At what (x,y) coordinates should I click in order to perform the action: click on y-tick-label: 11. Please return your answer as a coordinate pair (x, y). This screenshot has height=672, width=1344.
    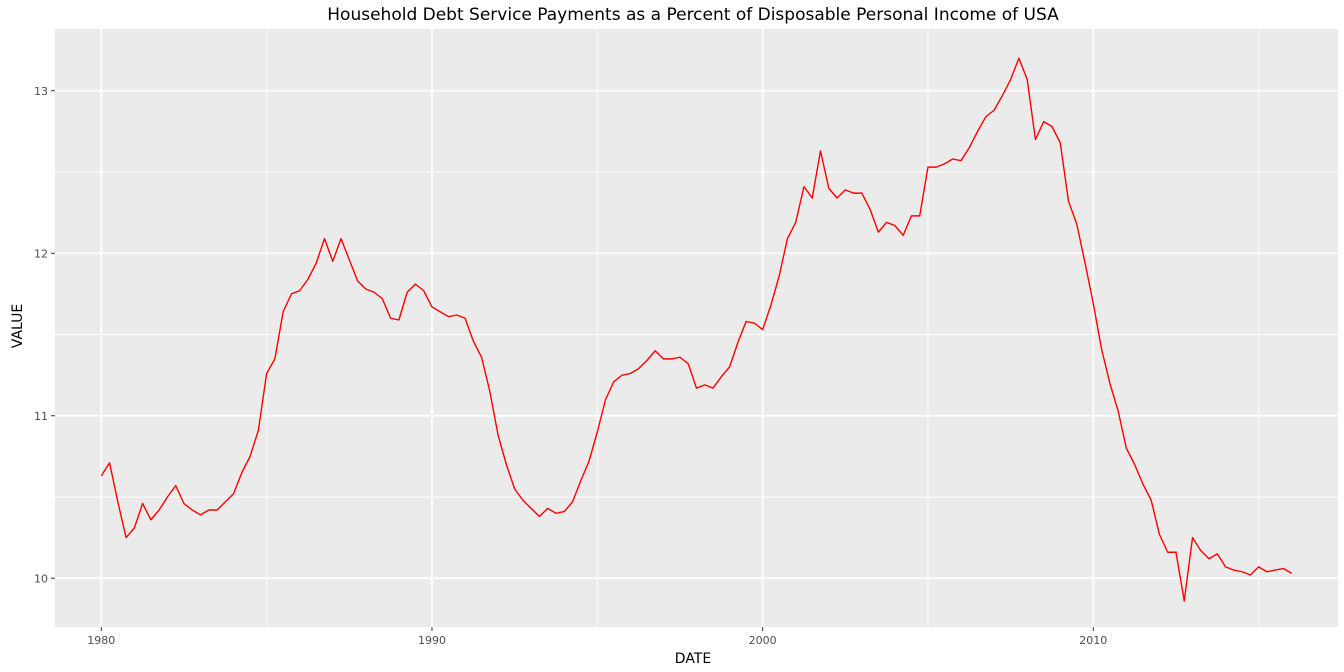
    Looking at the image, I should click on (41, 416).